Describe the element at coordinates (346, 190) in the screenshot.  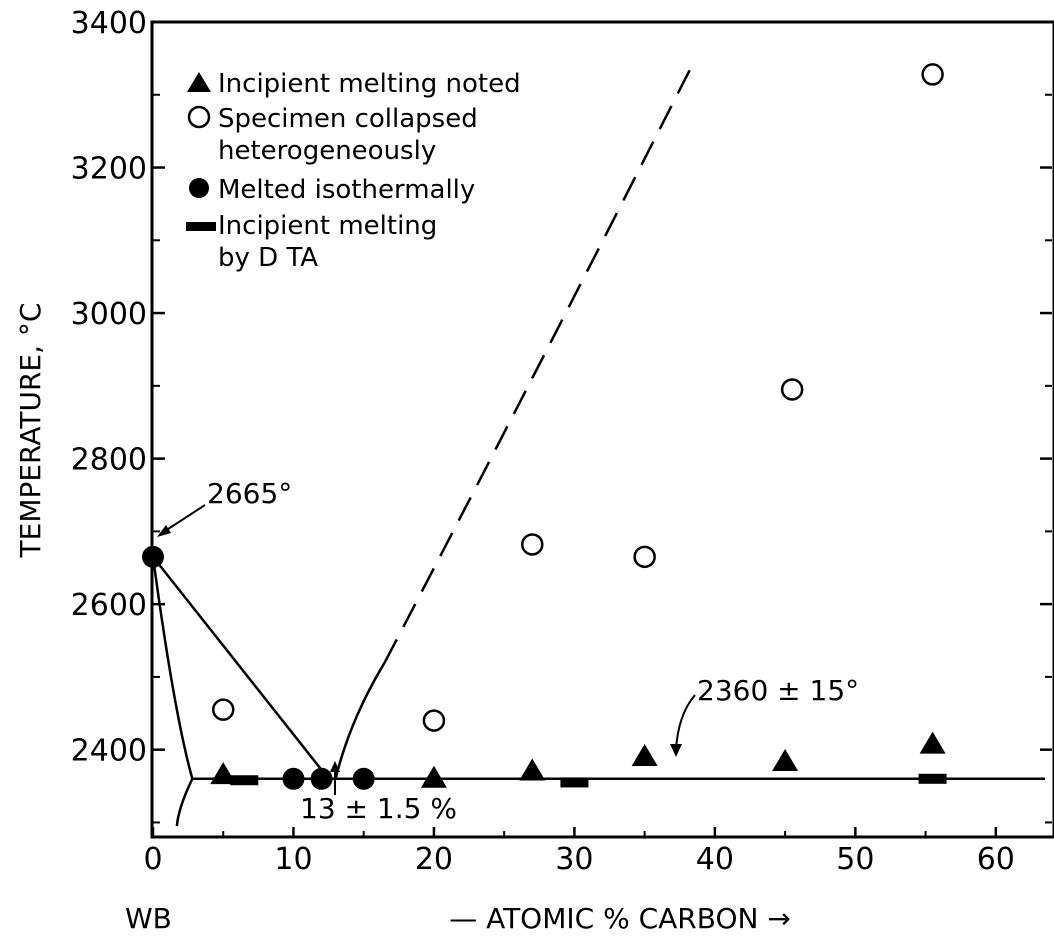
I see `legend-item-filled-circle: Melted isothermally` at that location.